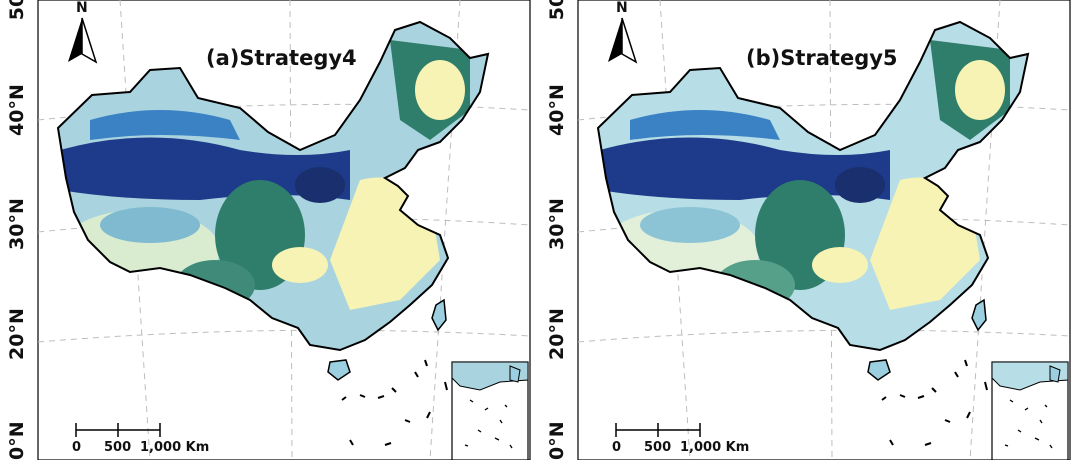 This screenshot has height=460, width=1080. What do you see at coordinates (822, 58) in the screenshot?
I see `panel-title: (b)Strategy5` at bounding box center [822, 58].